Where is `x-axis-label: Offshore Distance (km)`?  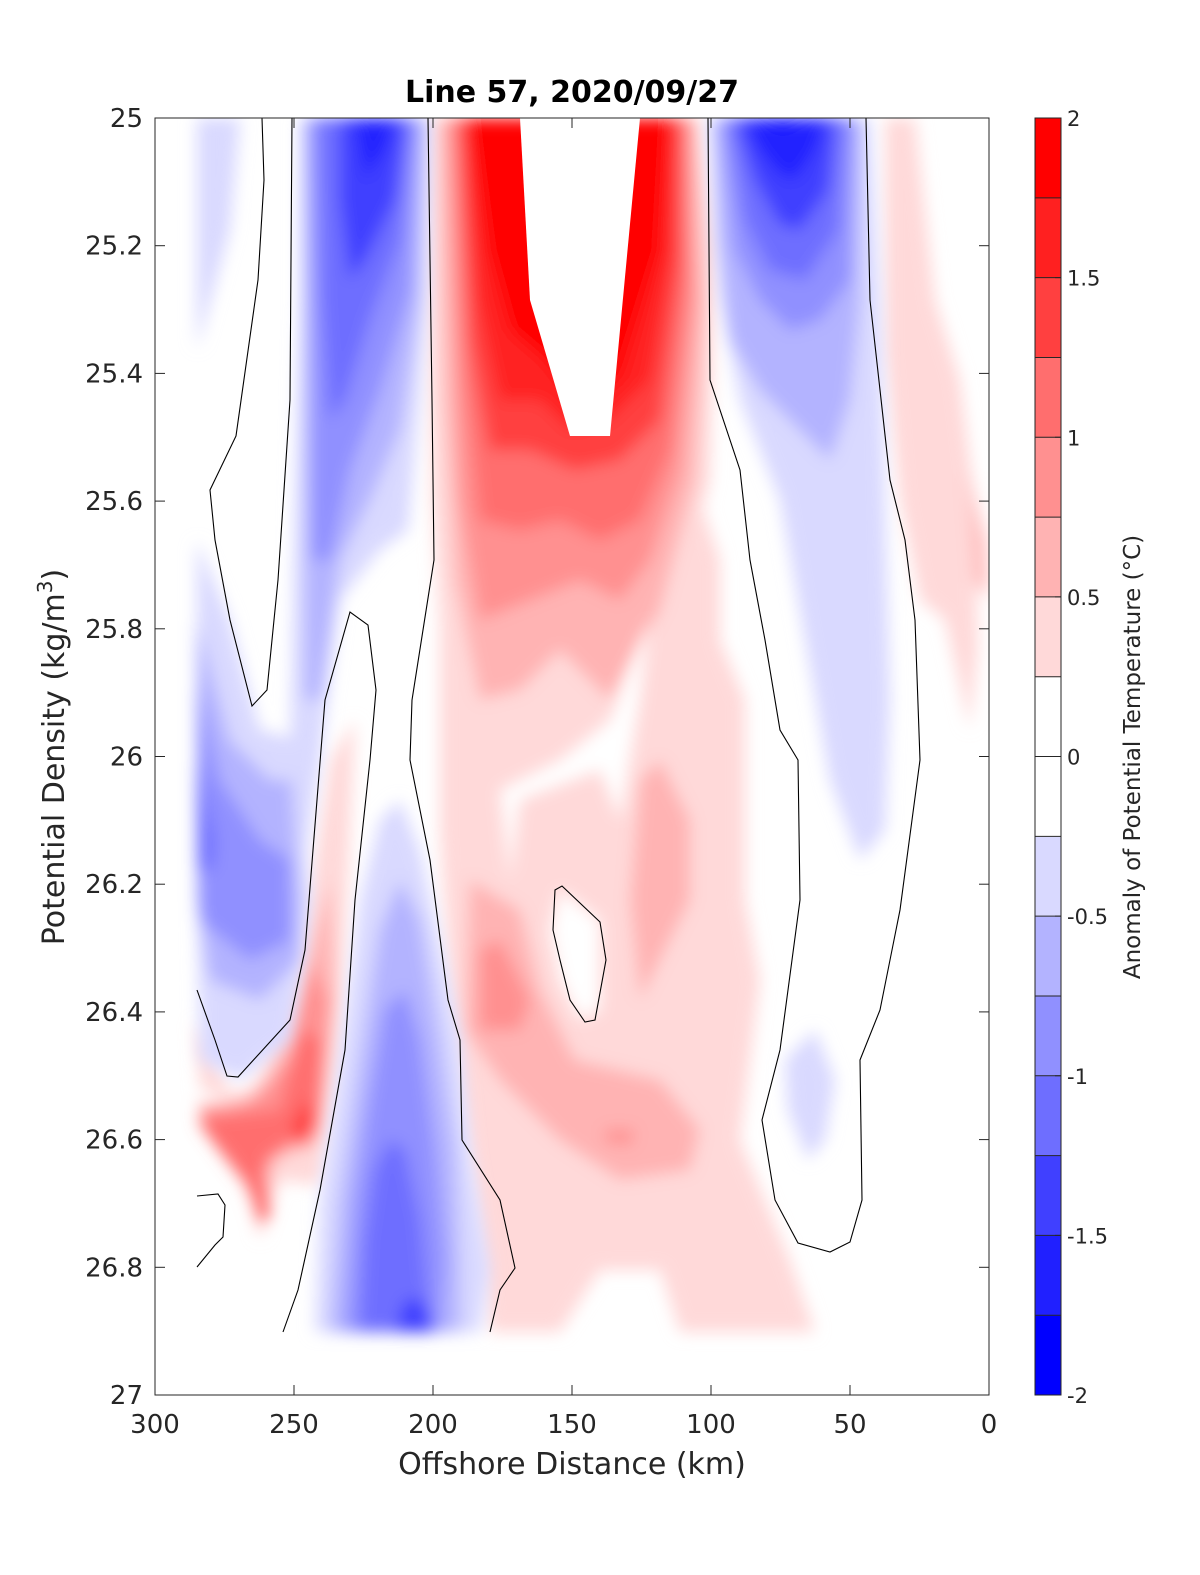
x-axis-label: Offshore Distance (km) is located at coordinates (572, 1464).